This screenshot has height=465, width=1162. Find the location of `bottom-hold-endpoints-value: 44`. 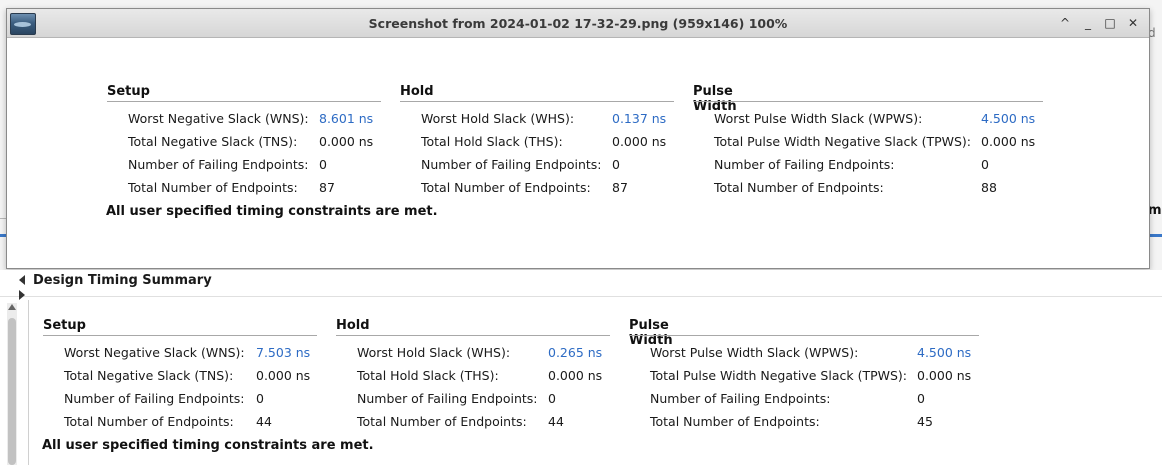

bottom-hold-endpoints-value: 44 is located at coordinates (556, 421).